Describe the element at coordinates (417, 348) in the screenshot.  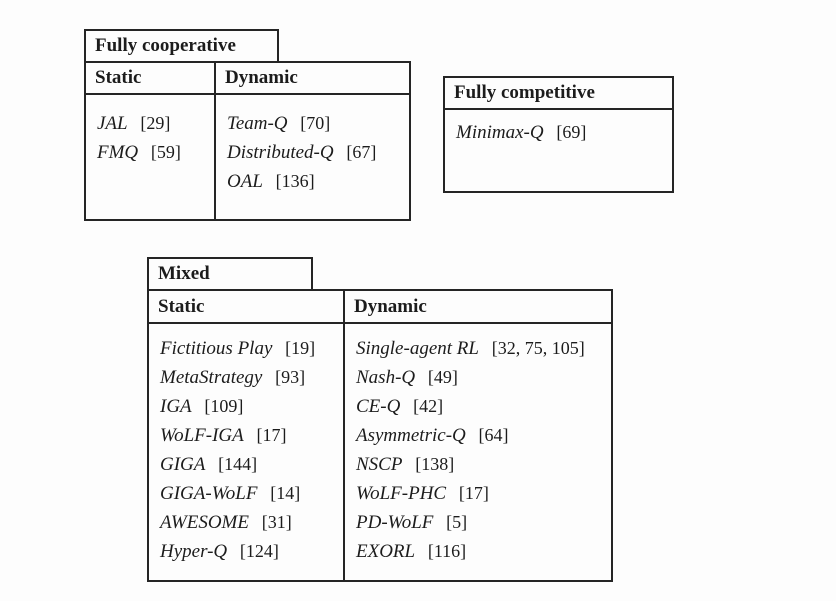
I see `algorithm-name: Single-agent RL` at that location.